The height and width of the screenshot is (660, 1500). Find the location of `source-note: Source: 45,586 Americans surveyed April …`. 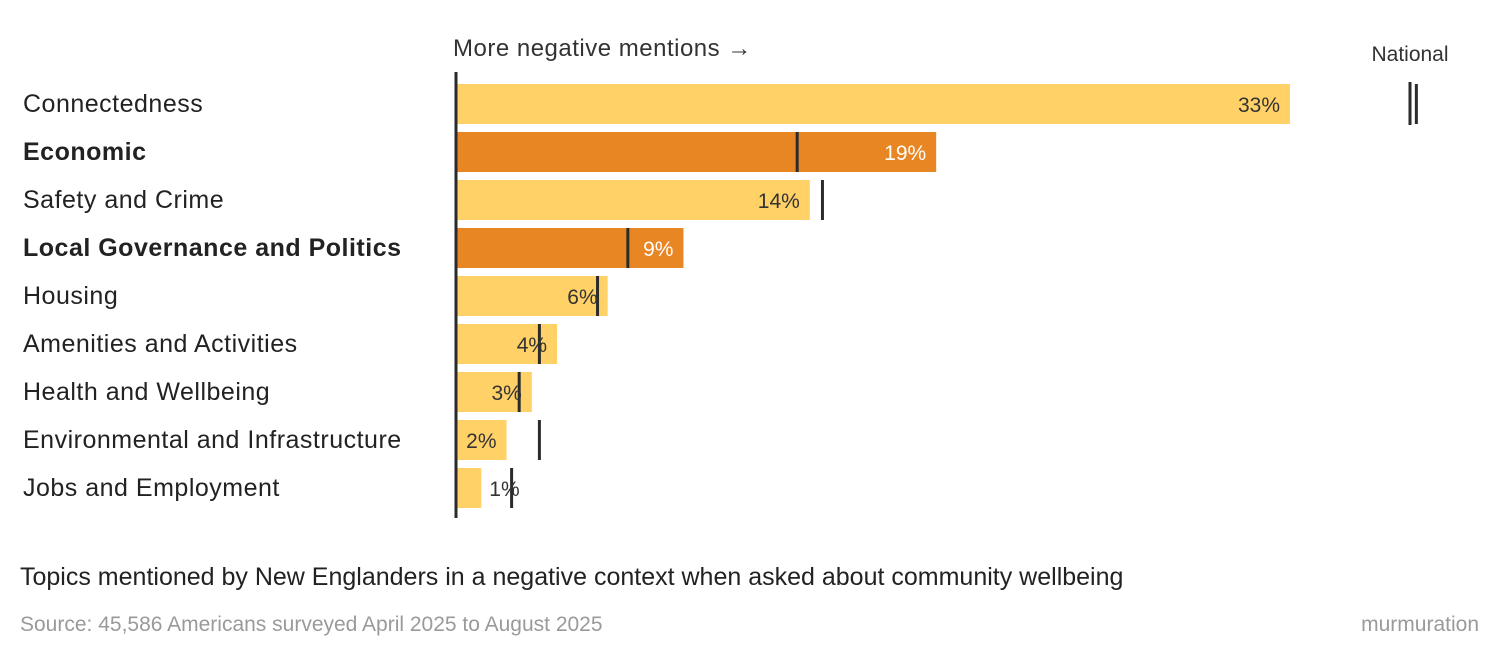

source-note: Source: 45,586 Americans surveyed April … is located at coordinates (311, 624).